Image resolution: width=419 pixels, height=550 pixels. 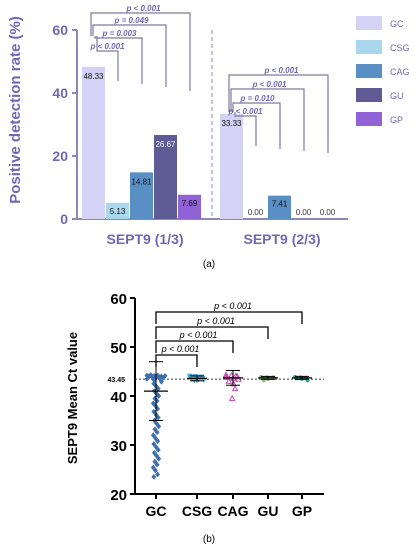 What do you see at coordinates (209, 264) in the screenshot?
I see `panel-a-label: (a)` at bounding box center [209, 264].